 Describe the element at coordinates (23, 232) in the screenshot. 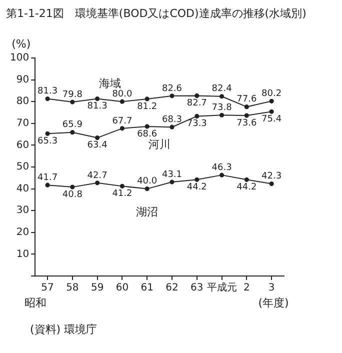

I see `y-tick-label: 20` at that location.